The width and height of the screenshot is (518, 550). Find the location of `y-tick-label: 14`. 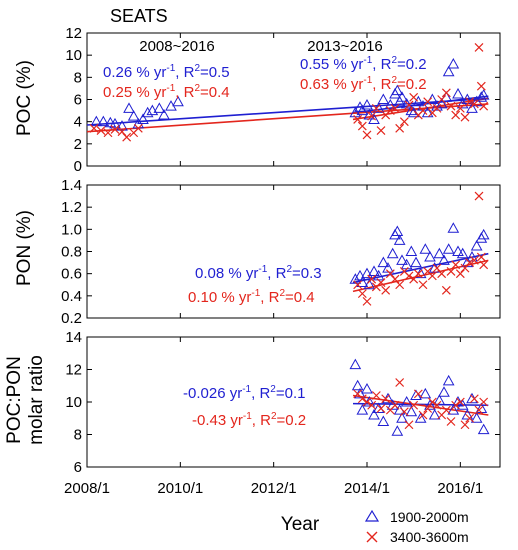

y-tick-label: 14 is located at coordinates (73, 337).